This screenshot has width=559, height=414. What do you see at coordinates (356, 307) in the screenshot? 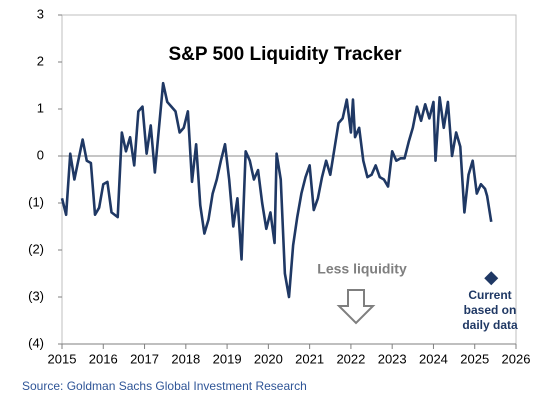
I see `down-arrow` at bounding box center [356, 307].